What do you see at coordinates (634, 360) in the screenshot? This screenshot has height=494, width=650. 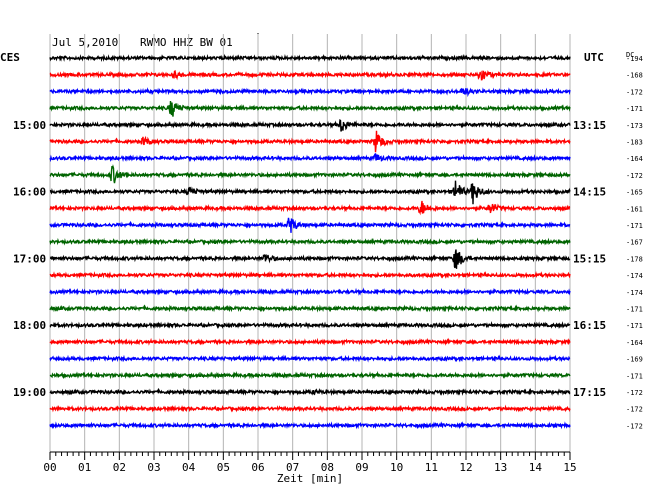 I see `dc-offset-label: -169` at bounding box center [634, 360].